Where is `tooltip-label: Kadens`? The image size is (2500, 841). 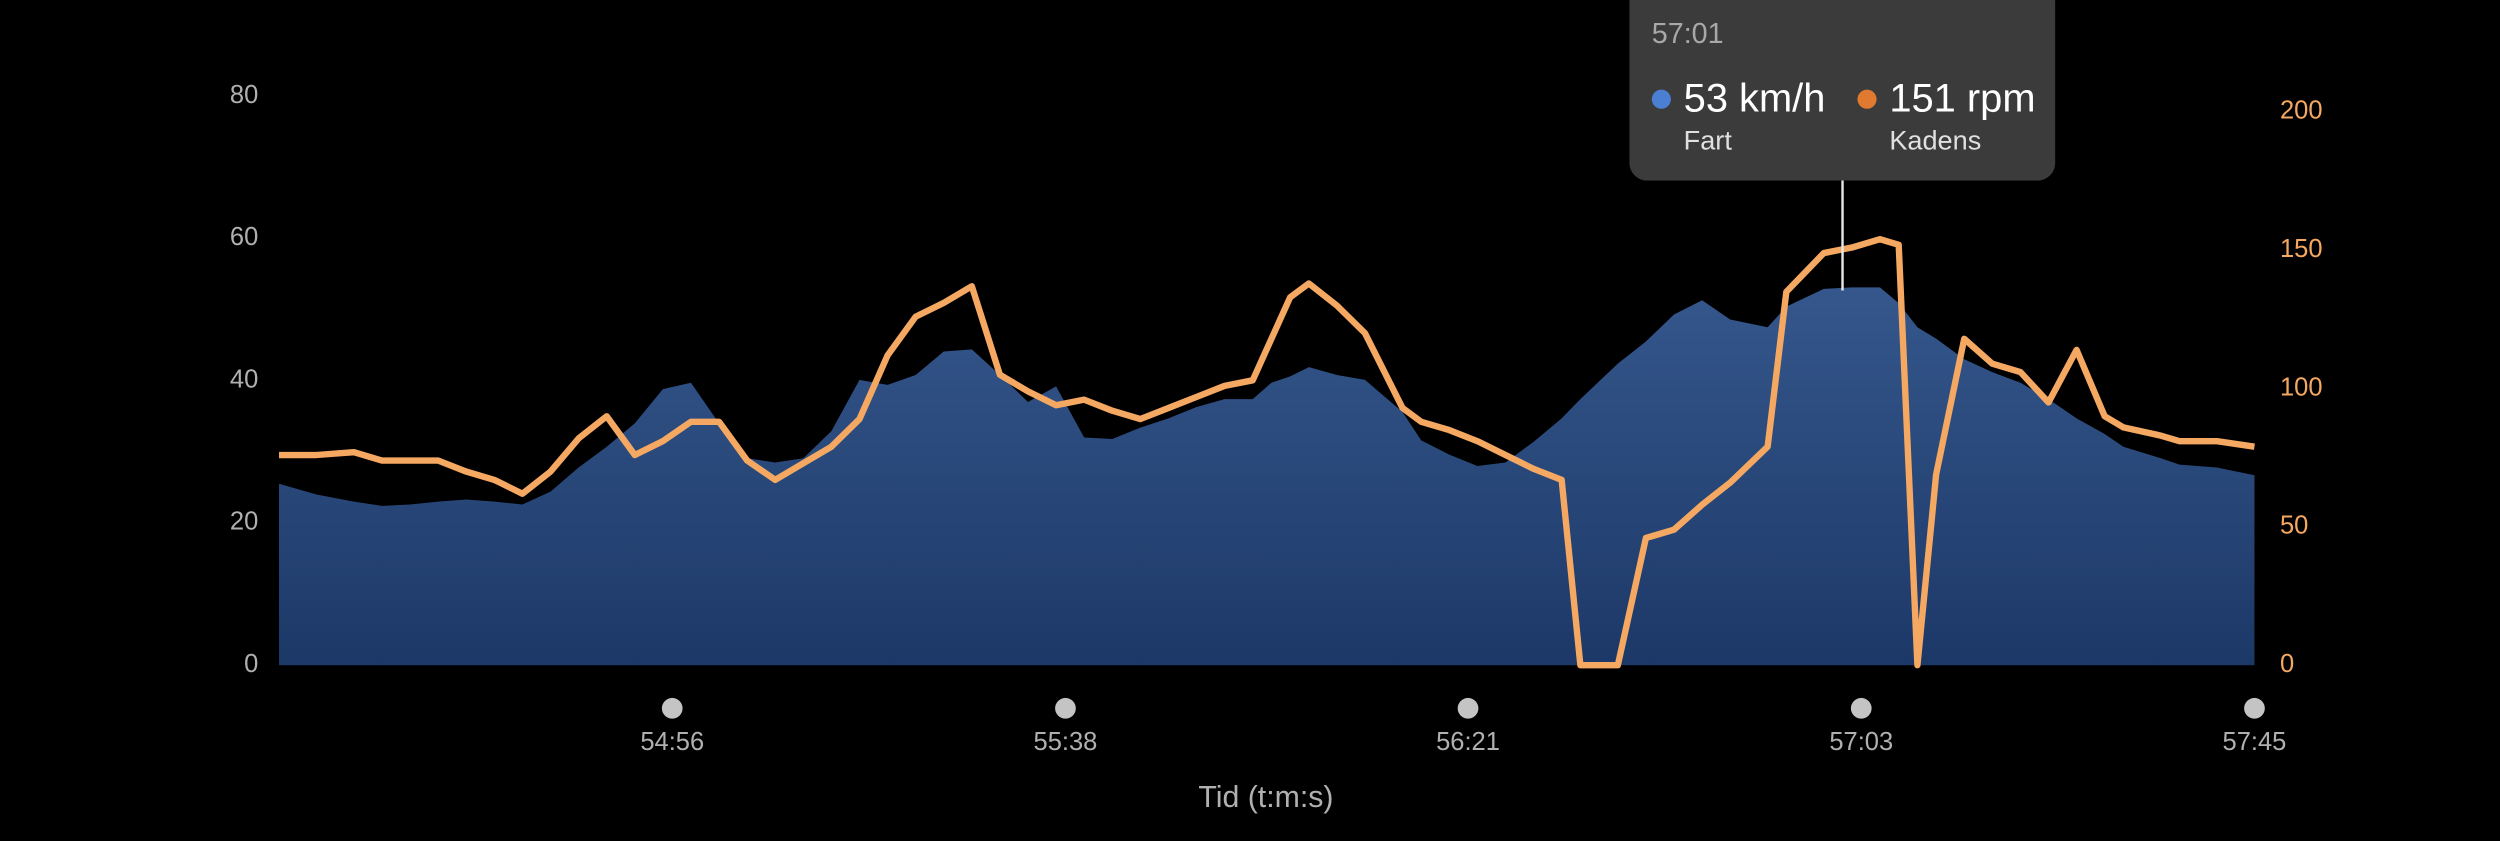 tooltip-label: Kadens is located at coordinates (1935, 139).